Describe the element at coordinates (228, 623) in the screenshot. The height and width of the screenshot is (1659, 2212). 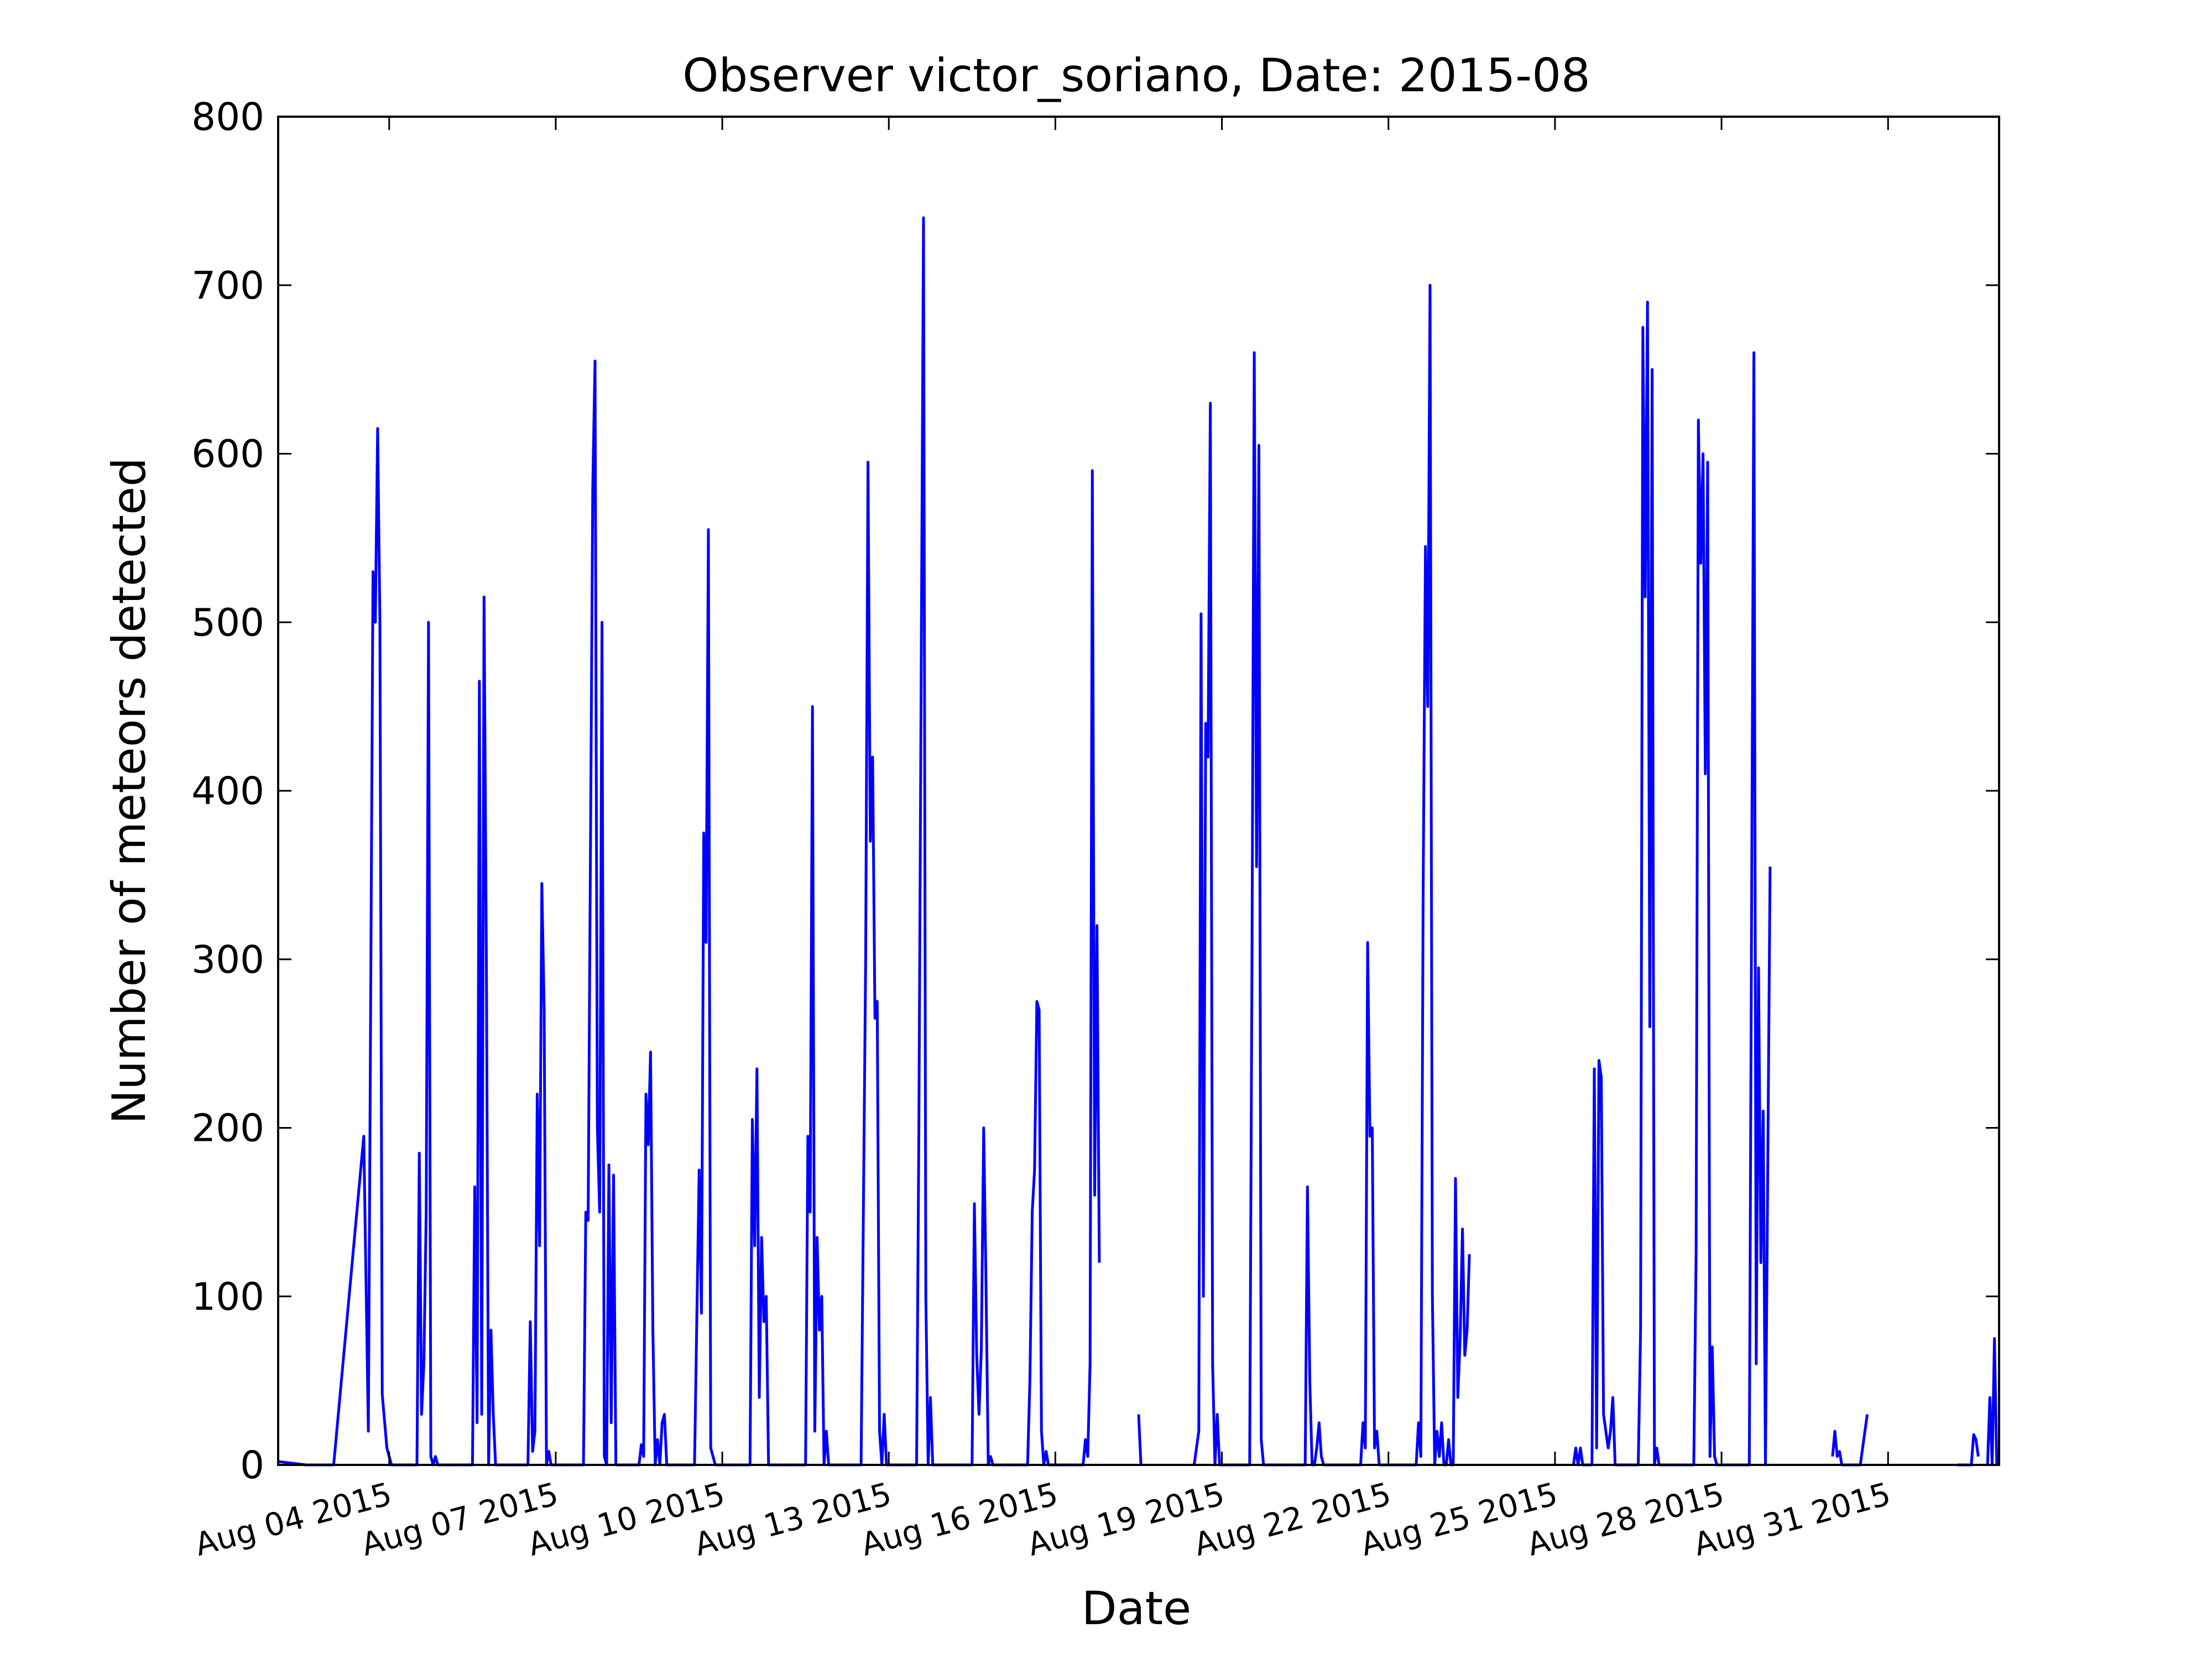
I see `y-tick-label: 500` at that location.